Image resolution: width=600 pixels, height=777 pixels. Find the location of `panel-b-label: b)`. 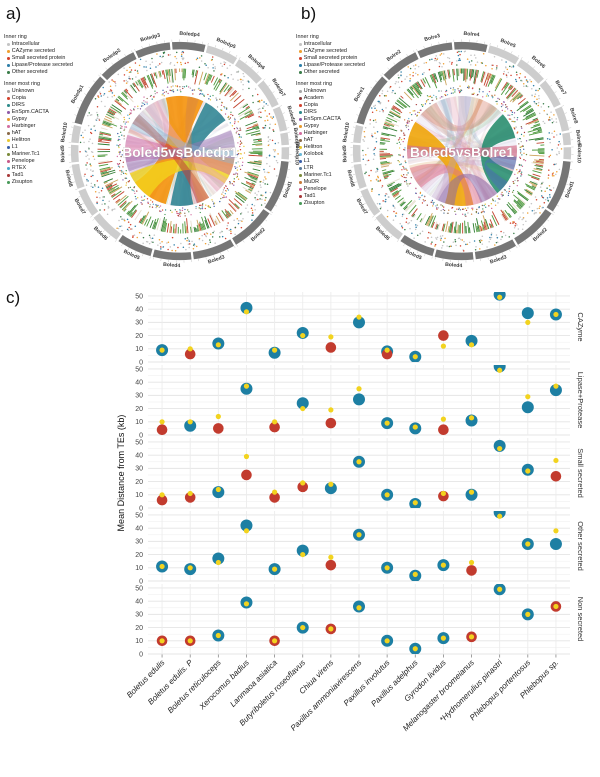

panel-b-label: b) is located at coordinates (308, 14).